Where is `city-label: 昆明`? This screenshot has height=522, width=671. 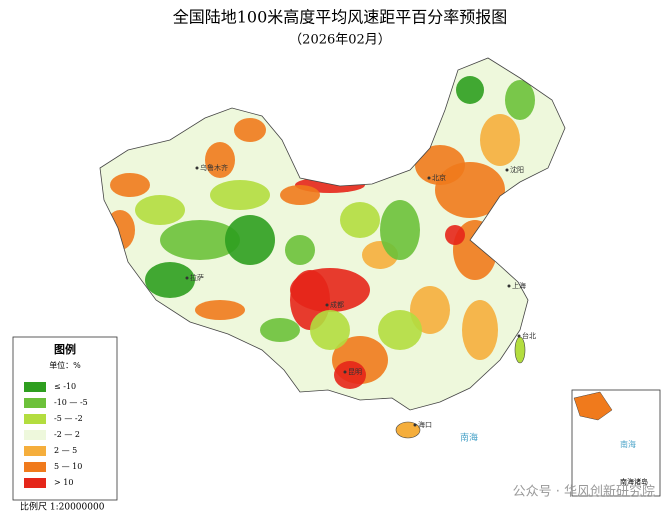
city-label: 昆明 is located at coordinates (355, 372).